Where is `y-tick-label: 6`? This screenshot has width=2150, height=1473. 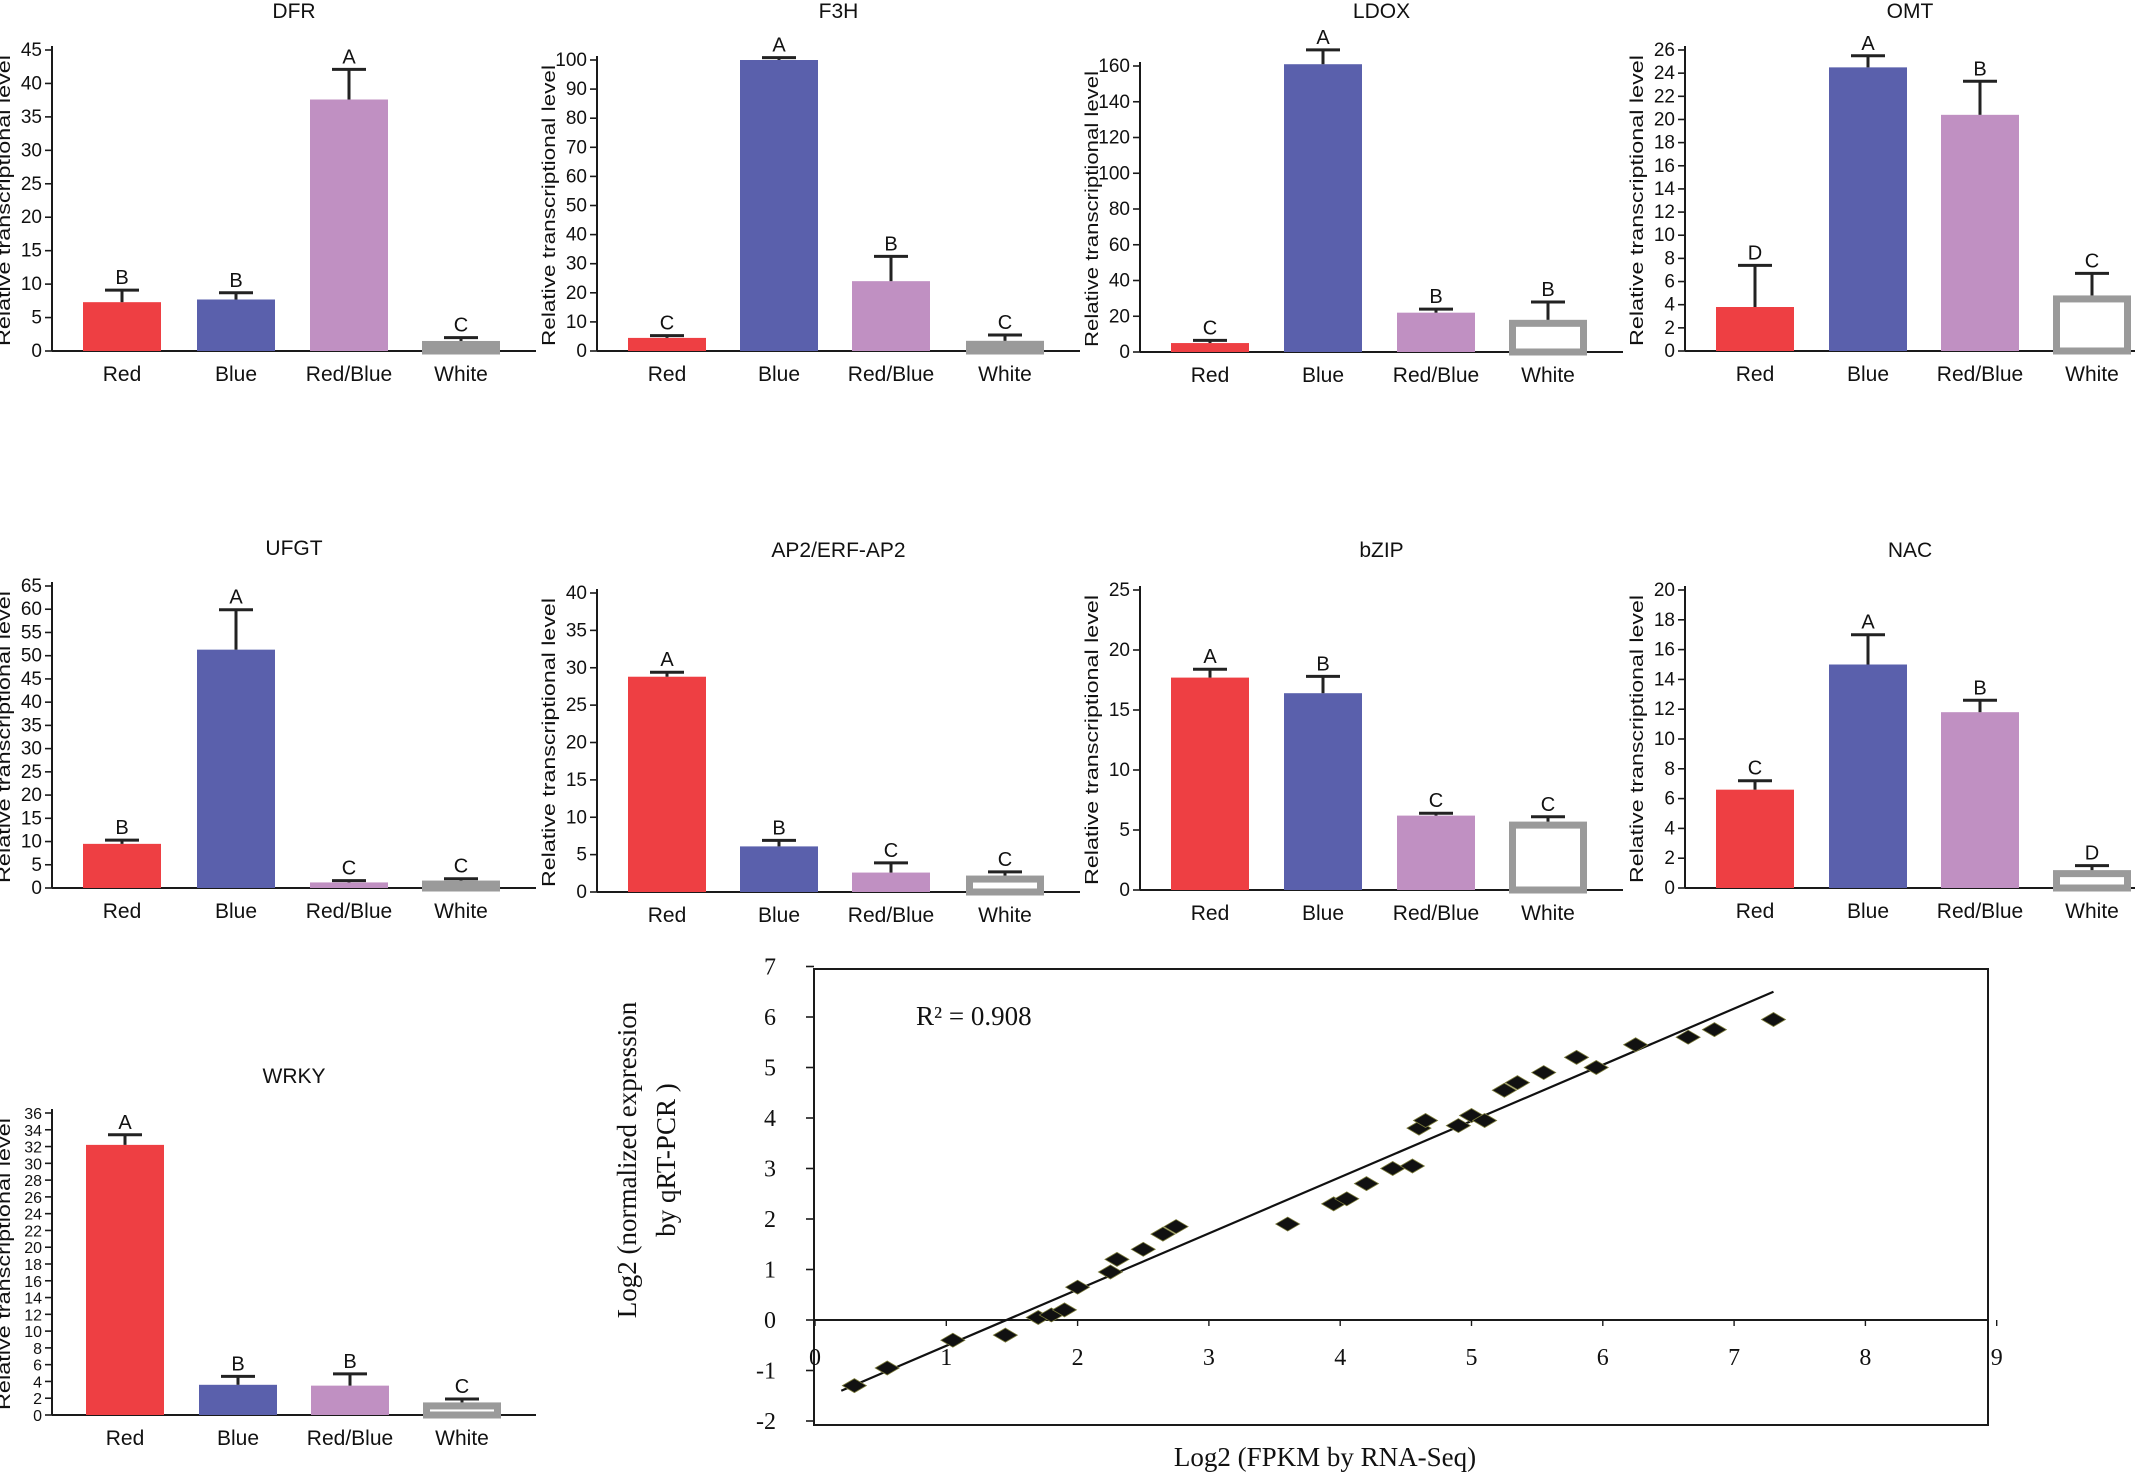 y-tick-label: 6 is located at coordinates (1669, 282).